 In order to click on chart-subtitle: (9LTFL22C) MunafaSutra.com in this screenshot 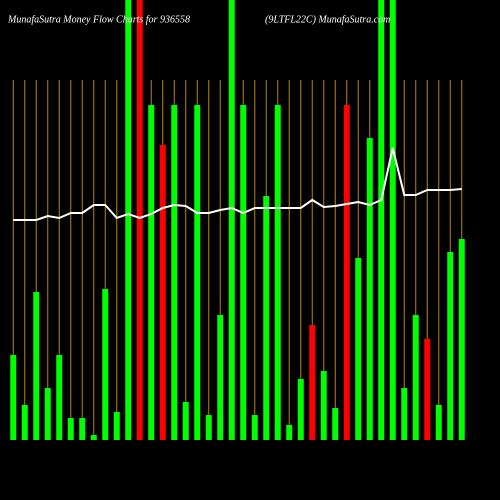, I will do `click(327, 19)`.